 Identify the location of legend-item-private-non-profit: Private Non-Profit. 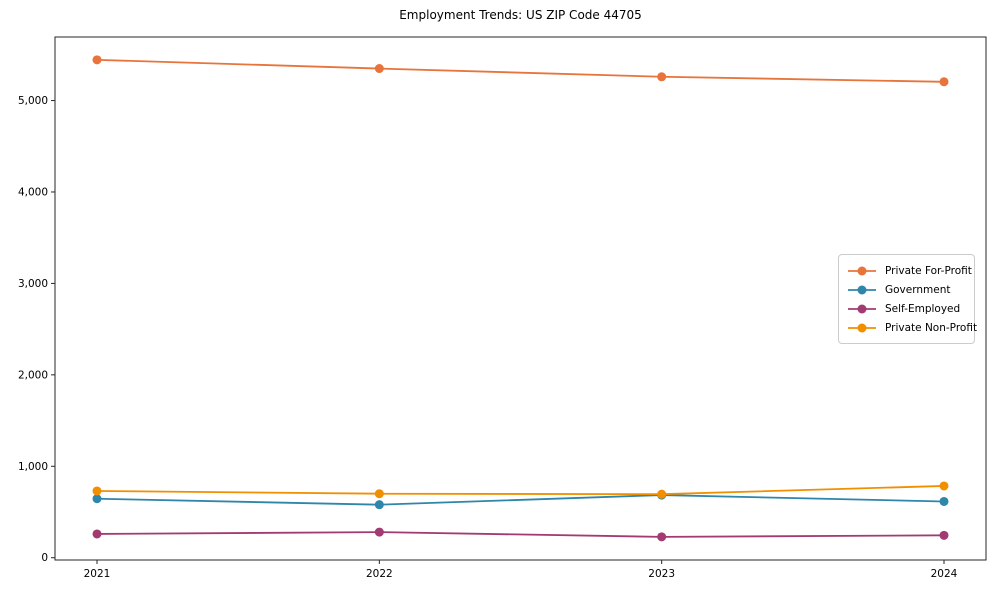
(912, 327).